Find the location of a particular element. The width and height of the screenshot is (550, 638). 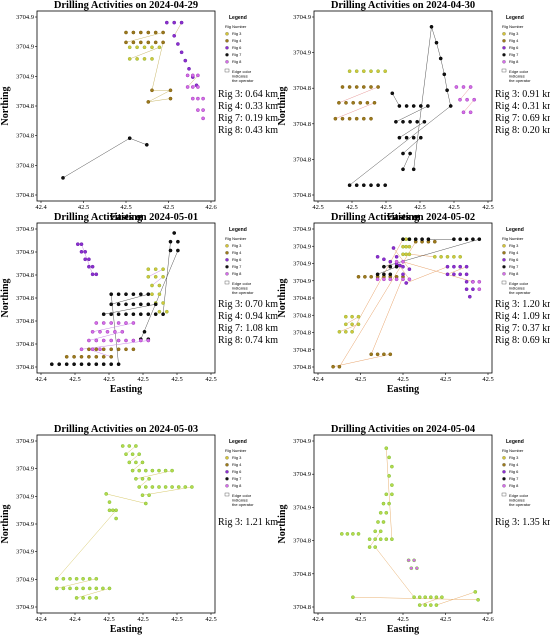

distance-label: Rig 7: 1.08 km is located at coordinates (248, 328).